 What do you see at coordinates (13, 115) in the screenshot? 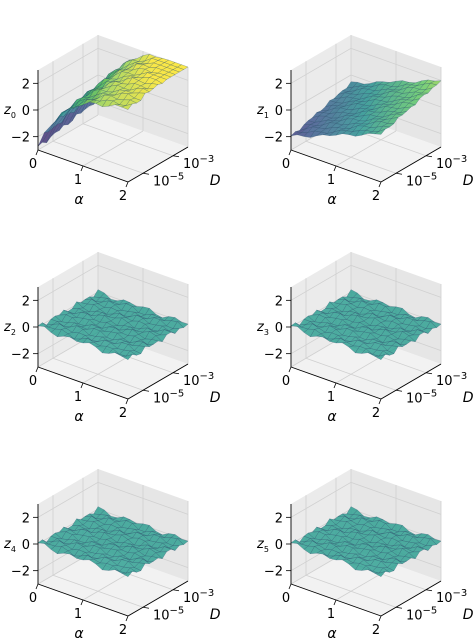
I see `z-label-subscript: 0` at bounding box center [13, 115].